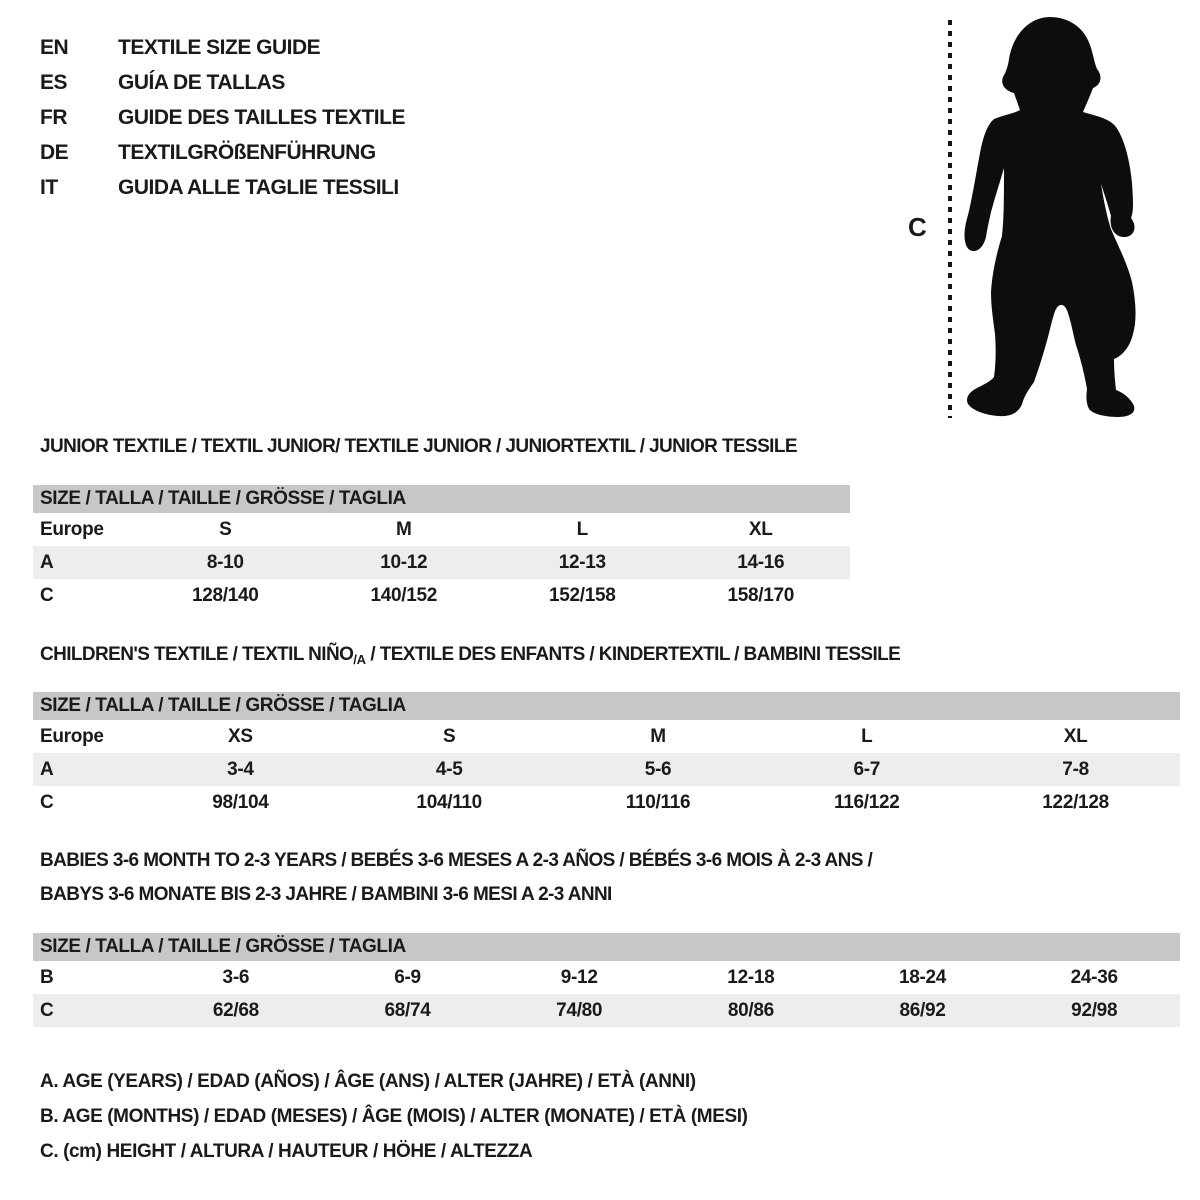 Image resolution: width=1200 pixels, height=1200 pixels. I want to click on size-value: 116/122, so click(867, 802).